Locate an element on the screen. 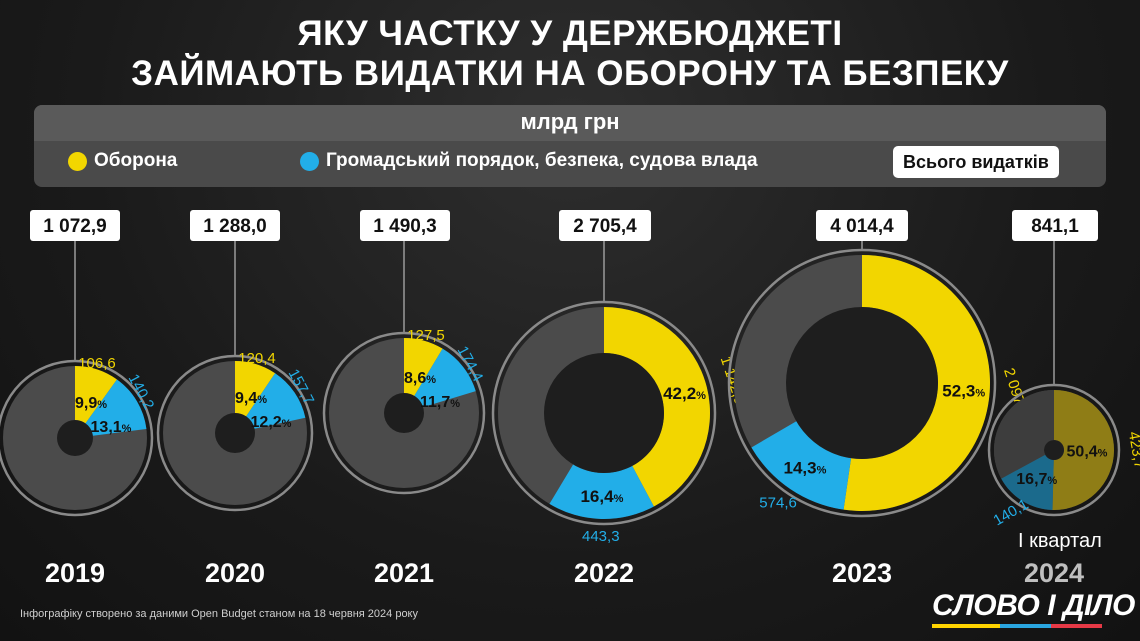 The width and height of the screenshot is (1140, 641). security-color-dot is located at coordinates (309, 161).